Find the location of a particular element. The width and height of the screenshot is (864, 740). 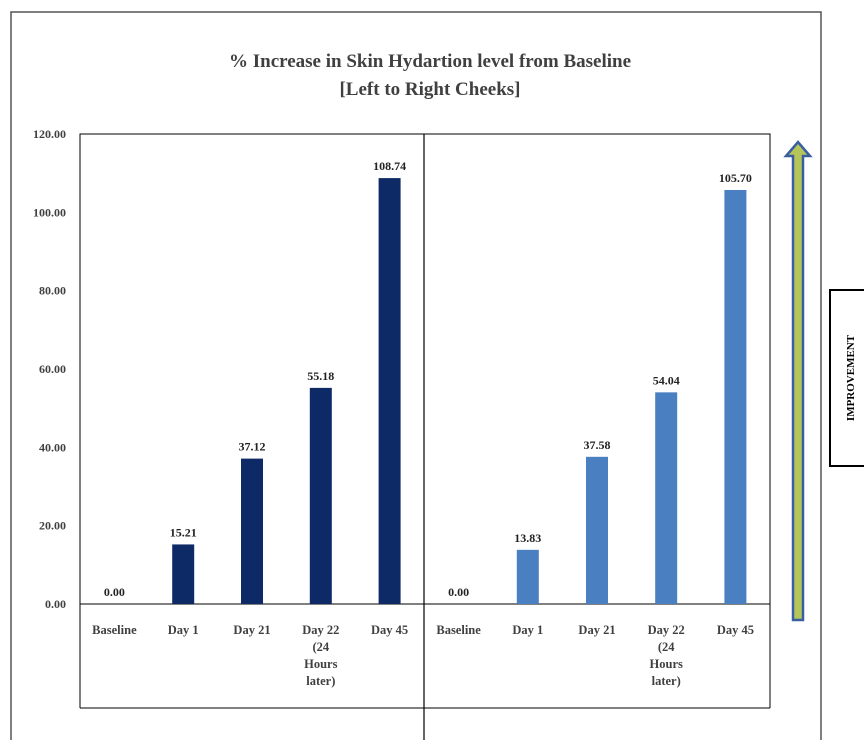

y-tick-label: 100.00 is located at coordinates (49, 212).